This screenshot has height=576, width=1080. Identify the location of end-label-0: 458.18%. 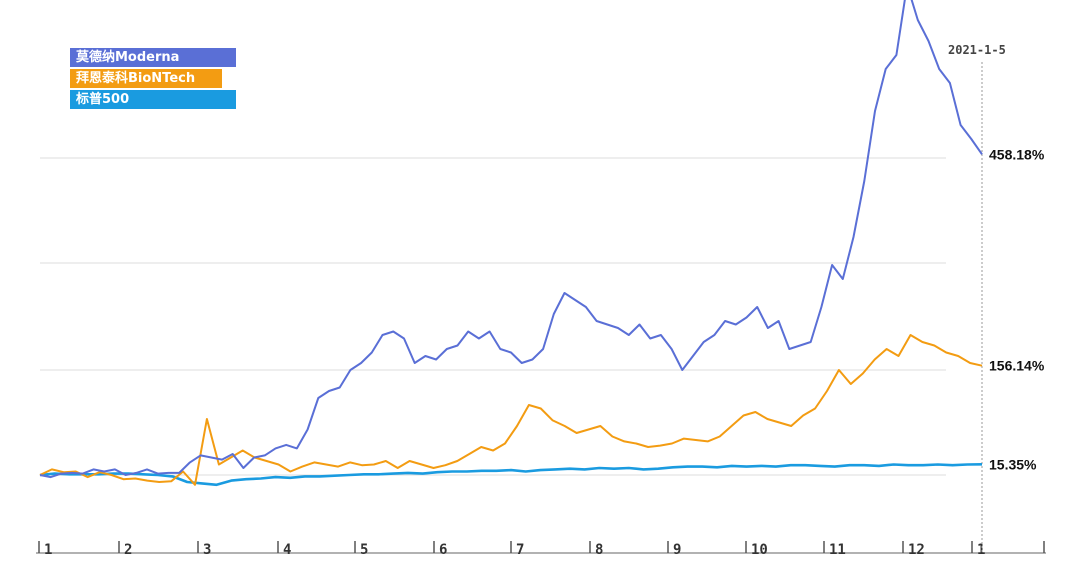
(1017, 154).